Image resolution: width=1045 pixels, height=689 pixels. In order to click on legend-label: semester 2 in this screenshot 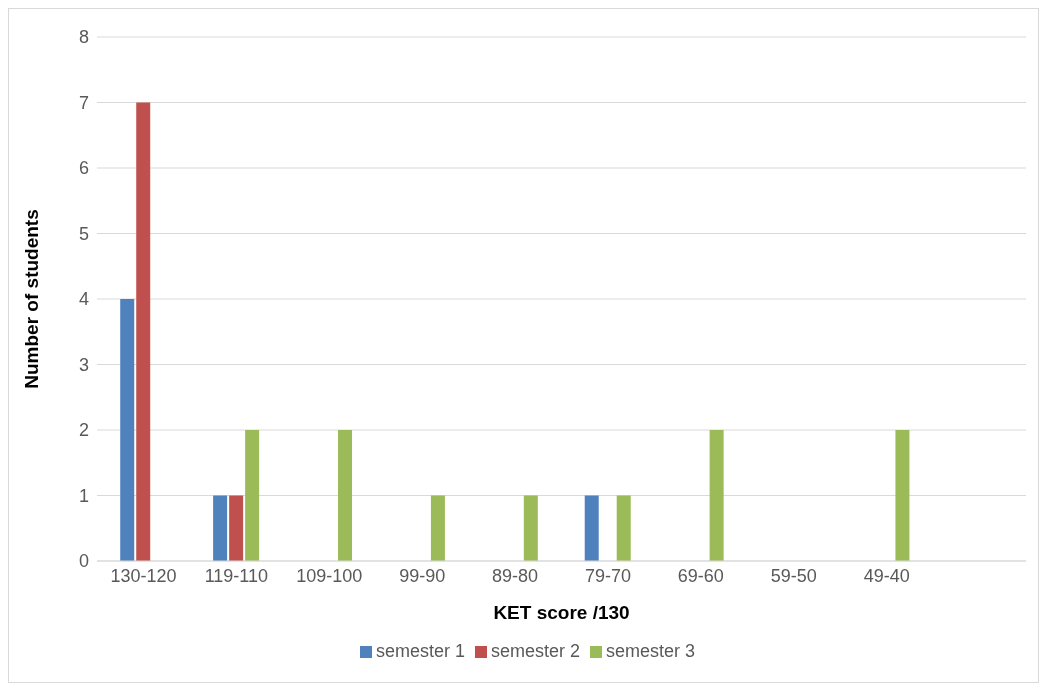, I will do `click(535, 651)`.